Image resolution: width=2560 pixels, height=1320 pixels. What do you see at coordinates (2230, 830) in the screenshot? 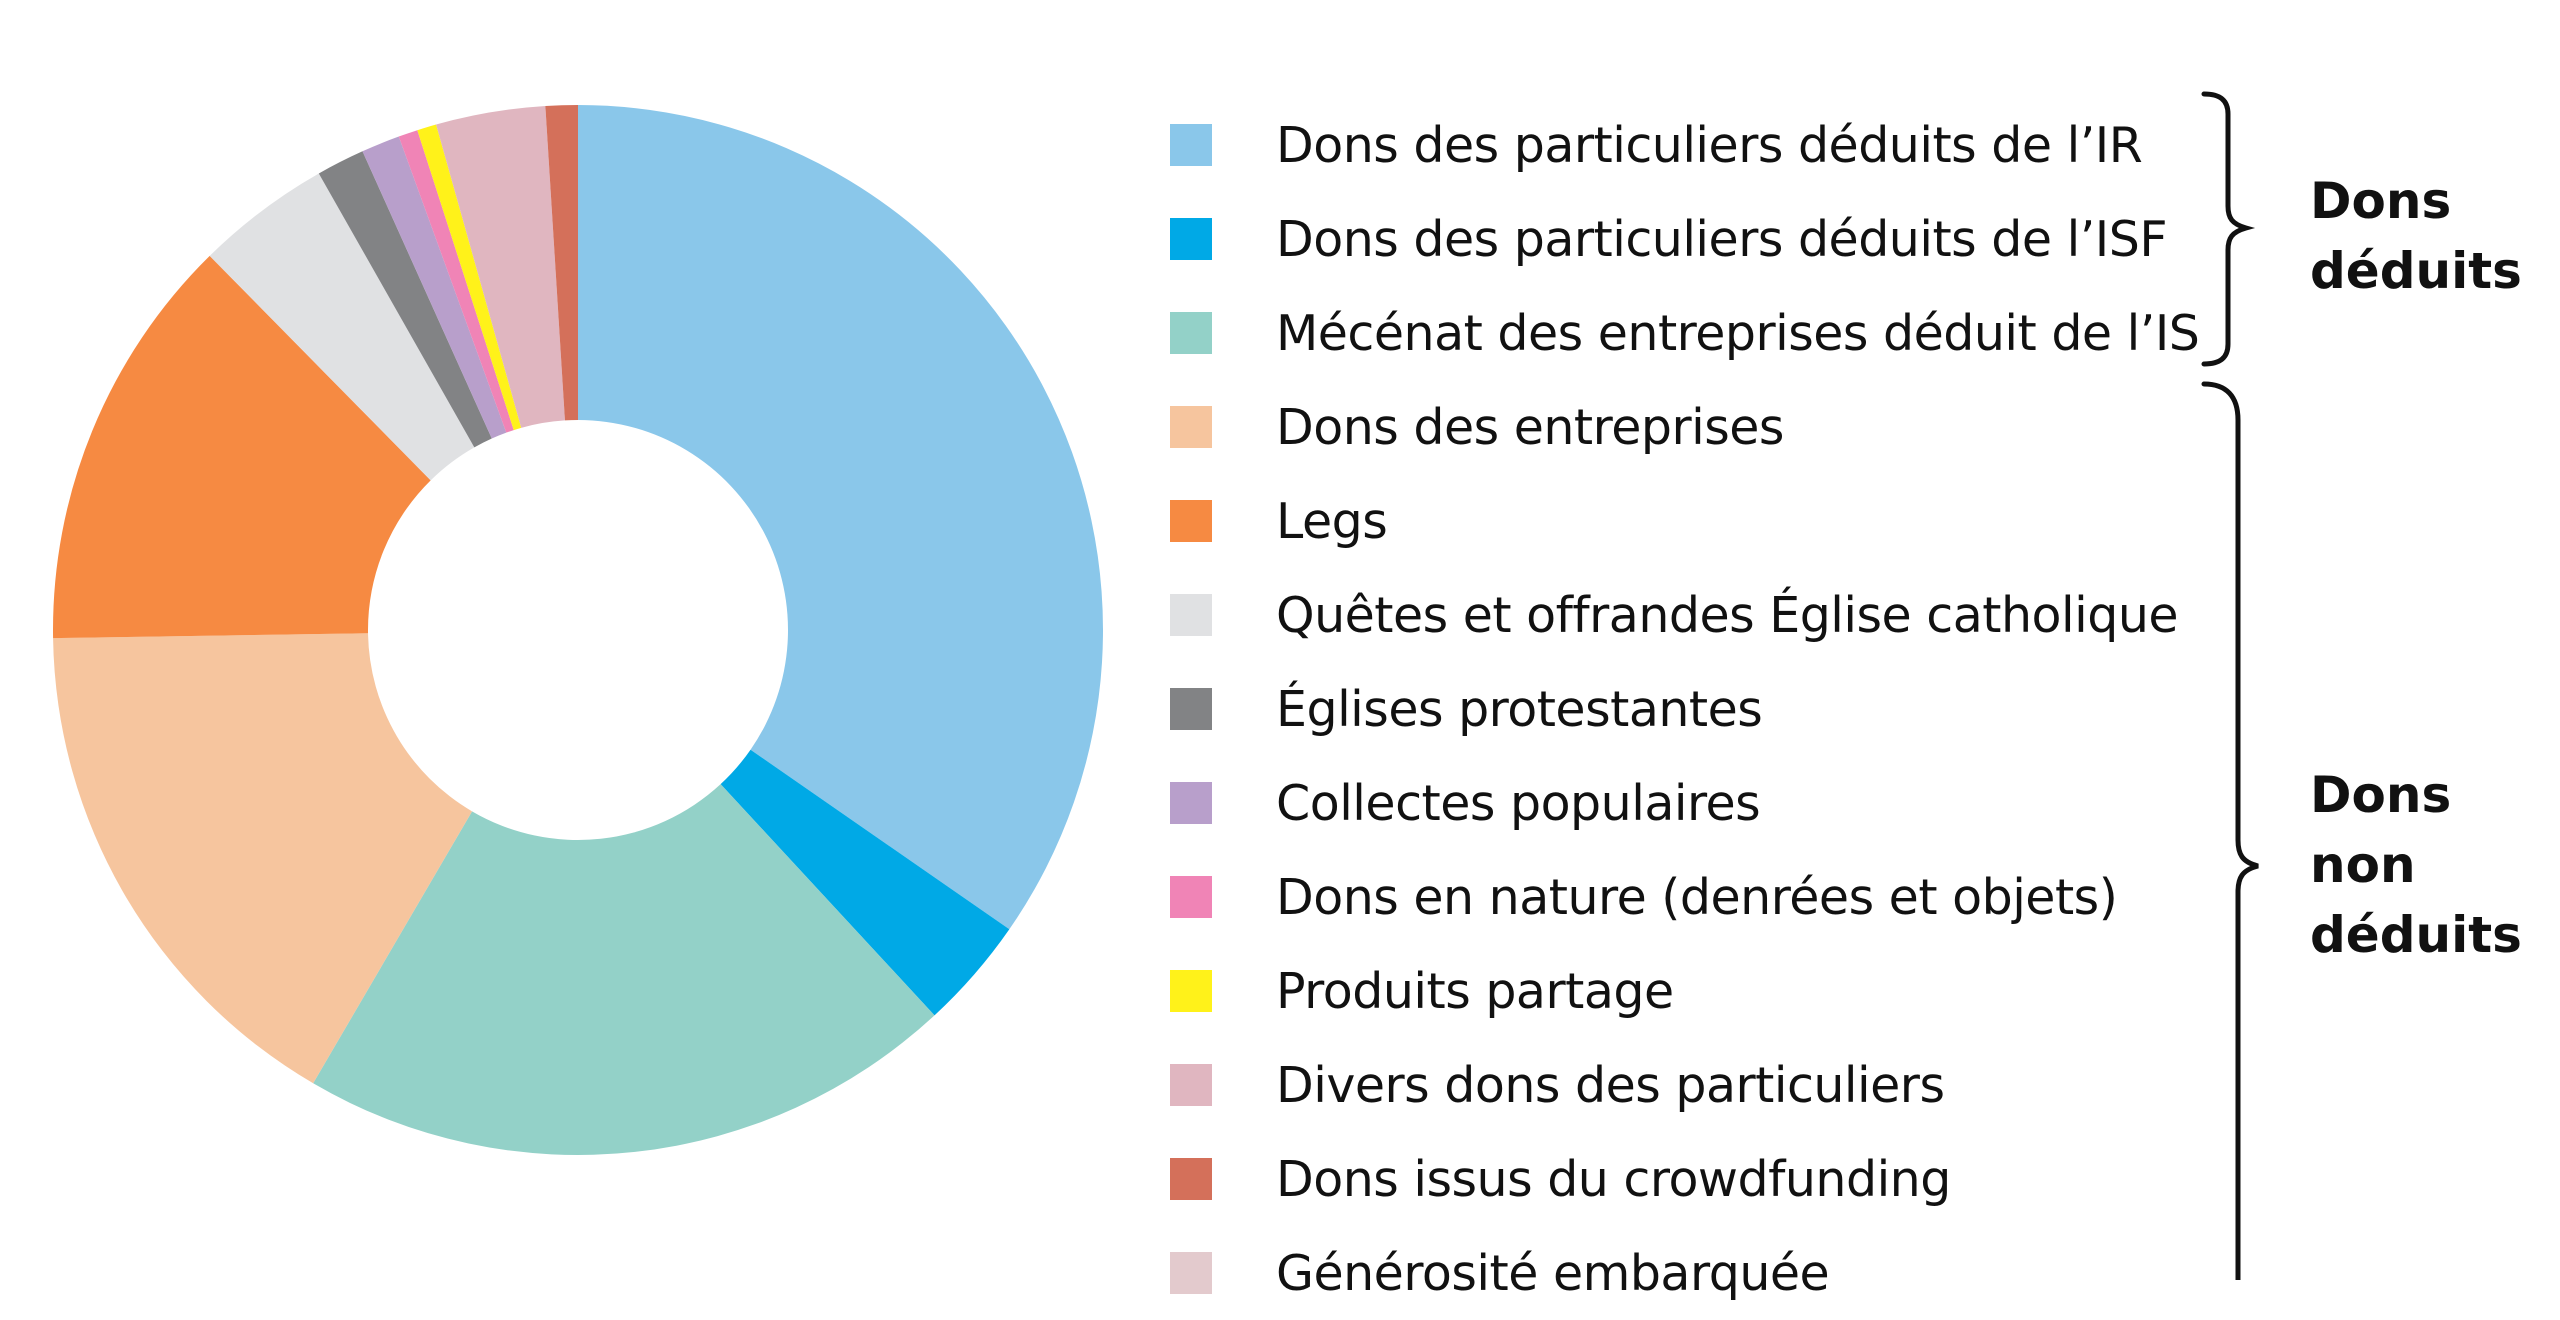
I see `brace-dons-non-deduits` at bounding box center [2230, 830].